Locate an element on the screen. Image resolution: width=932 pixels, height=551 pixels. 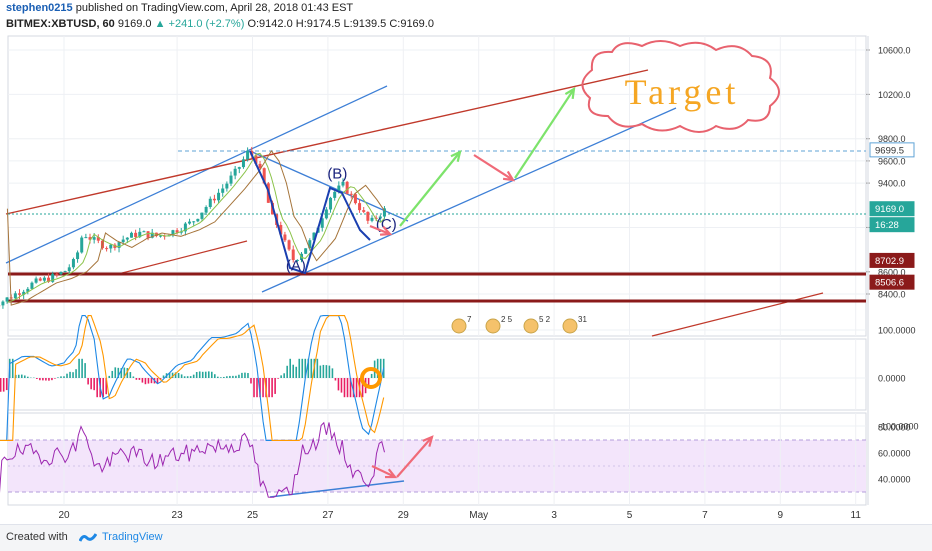
y-tick-label: 10200.0 is located at coordinates (894, 95).